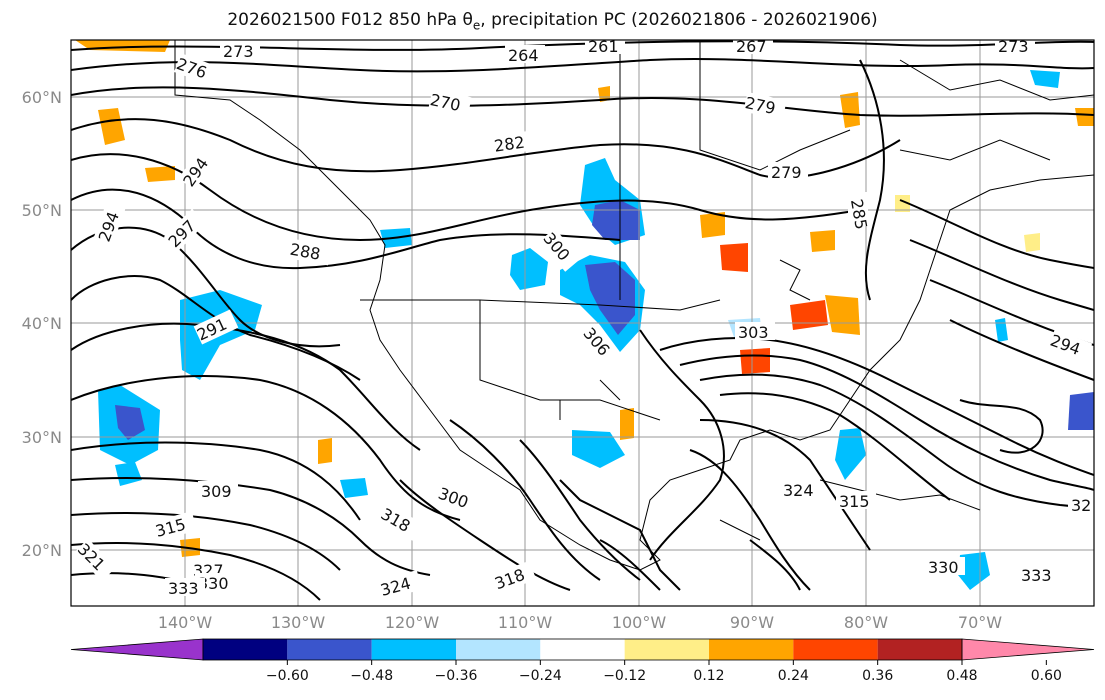 The image size is (1105, 700). I want to click on colorbar-tick-label: 0.48, so click(961, 676).